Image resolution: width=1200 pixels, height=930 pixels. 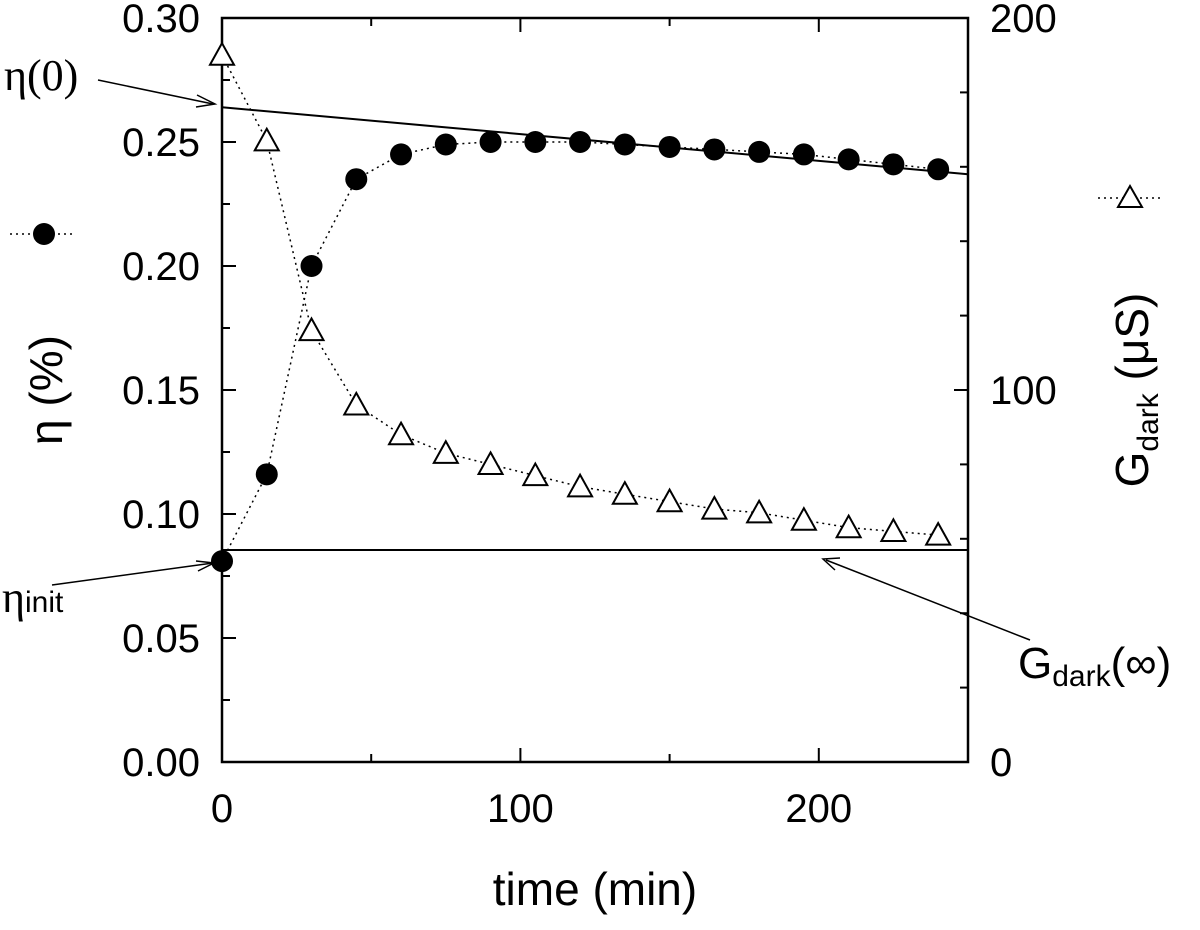 I want to click on y-left-axis-label: η (%), so click(x=46, y=390).